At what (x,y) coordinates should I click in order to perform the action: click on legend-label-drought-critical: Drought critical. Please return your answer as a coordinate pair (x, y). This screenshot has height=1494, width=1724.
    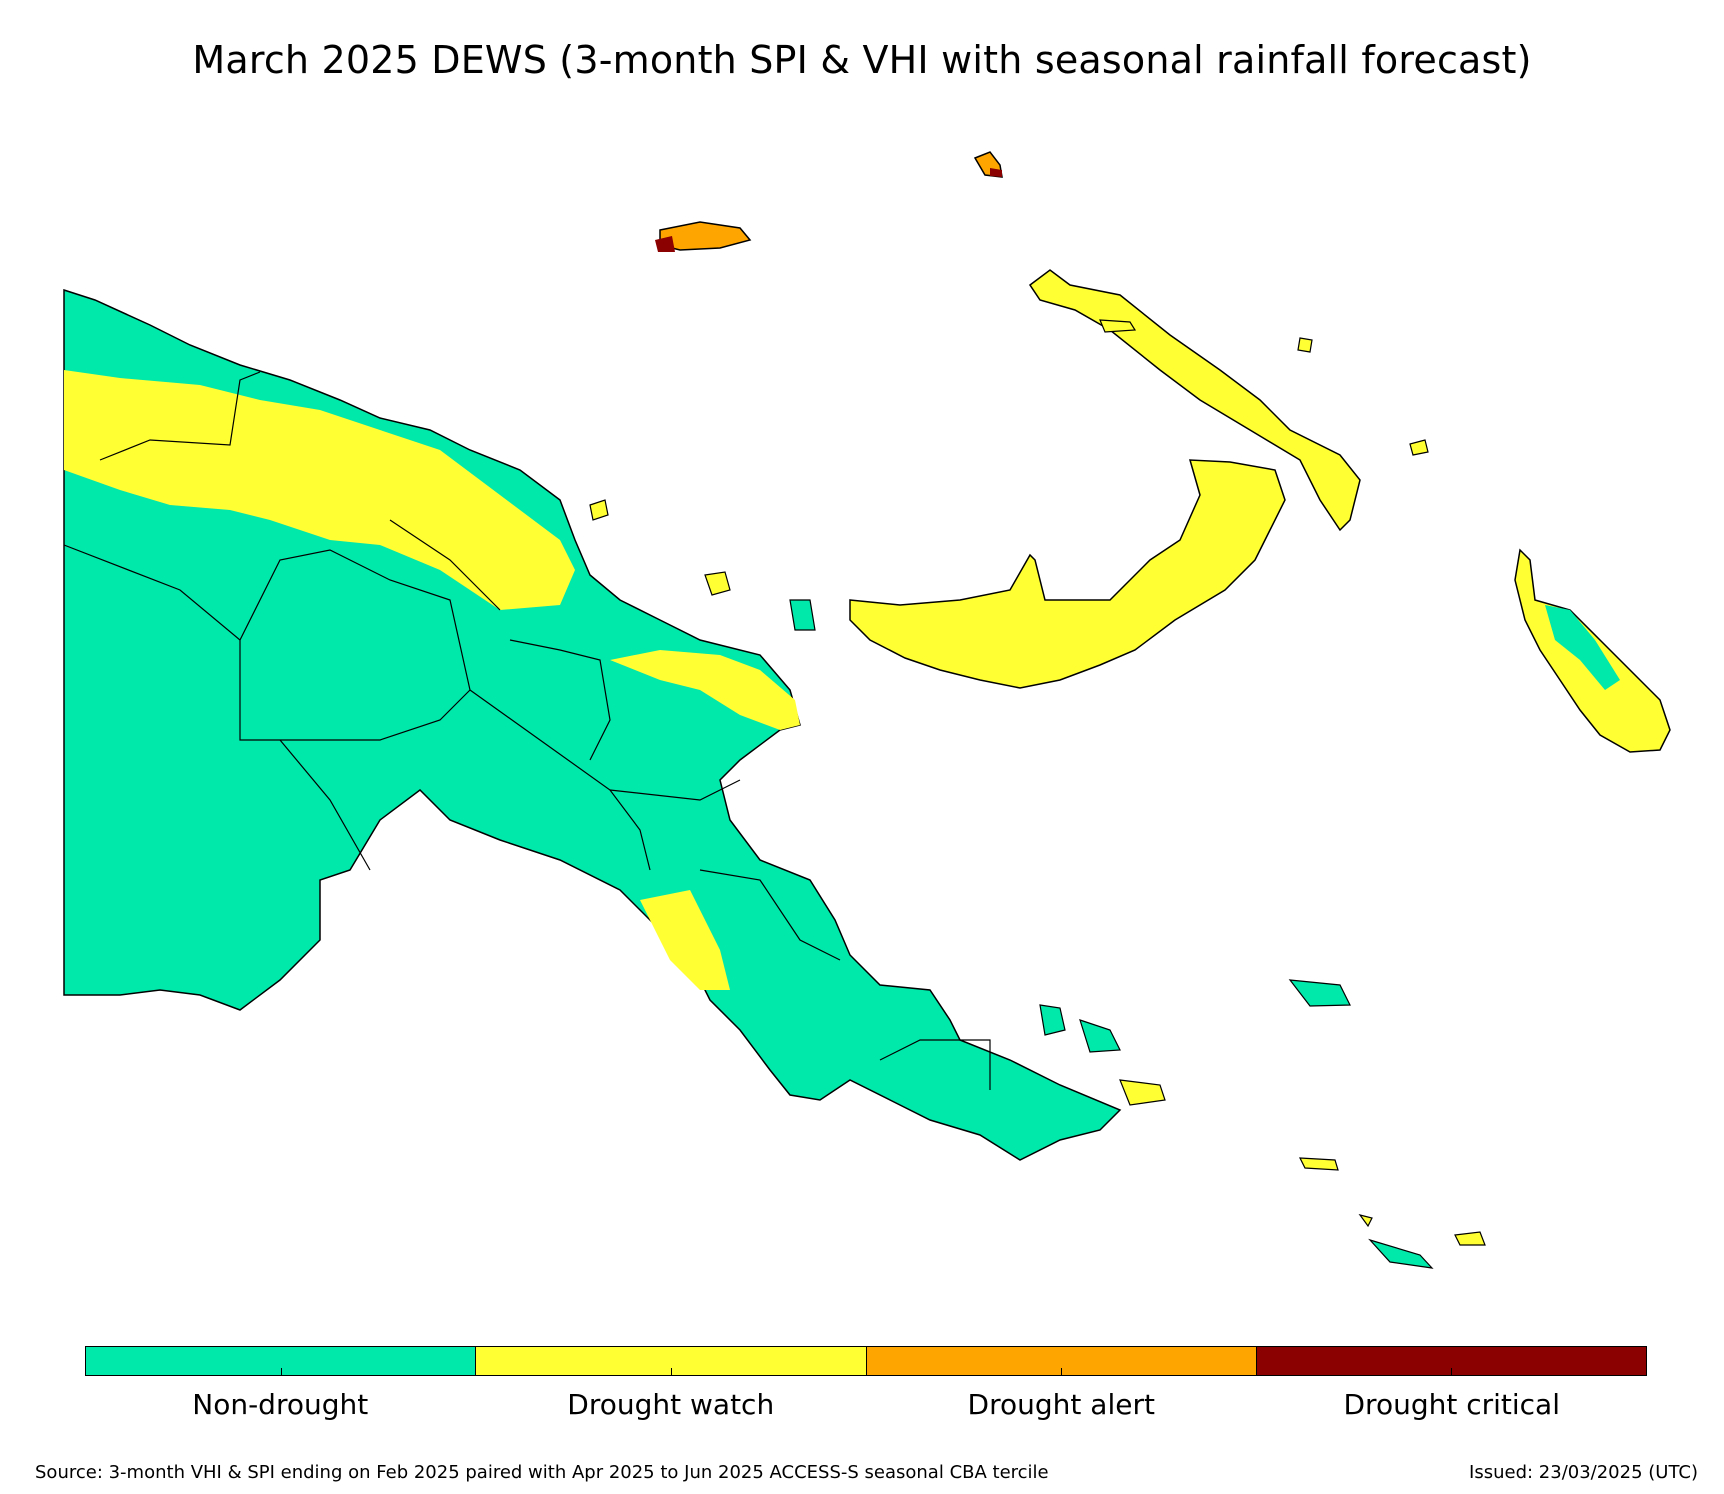
    Looking at the image, I should click on (1451, 1404).